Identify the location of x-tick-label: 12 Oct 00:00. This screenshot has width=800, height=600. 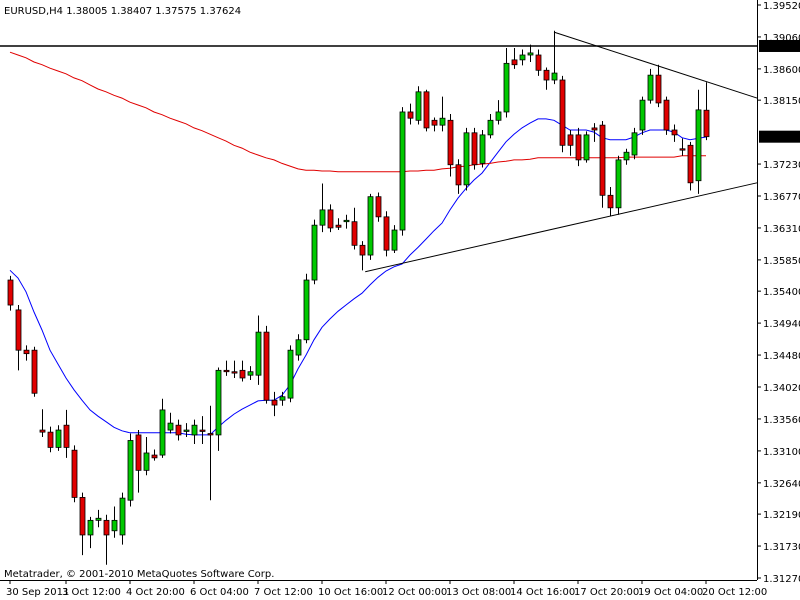
(414, 592).